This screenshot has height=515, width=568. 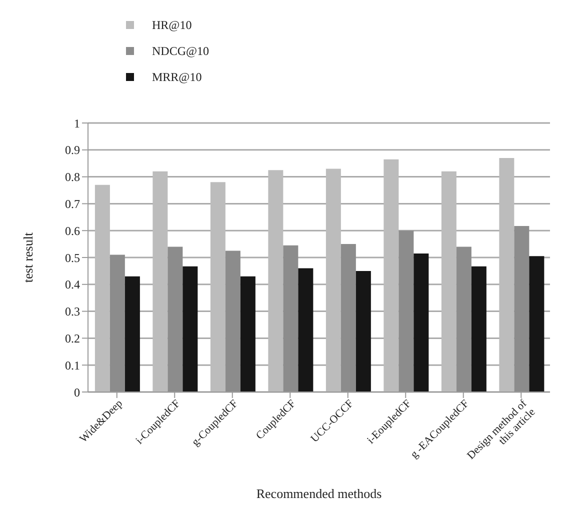 What do you see at coordinates (172, 25) in the screenshot?
I see `legend-label: HR@10` at bounding box center [172, 25].